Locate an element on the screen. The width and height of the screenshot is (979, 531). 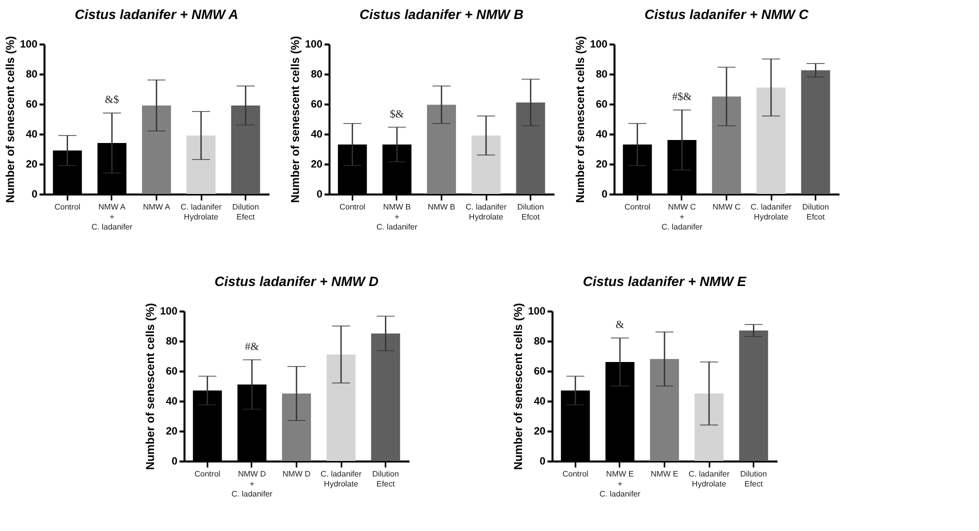
annotation: #$& is located at coordinates (682, 97).